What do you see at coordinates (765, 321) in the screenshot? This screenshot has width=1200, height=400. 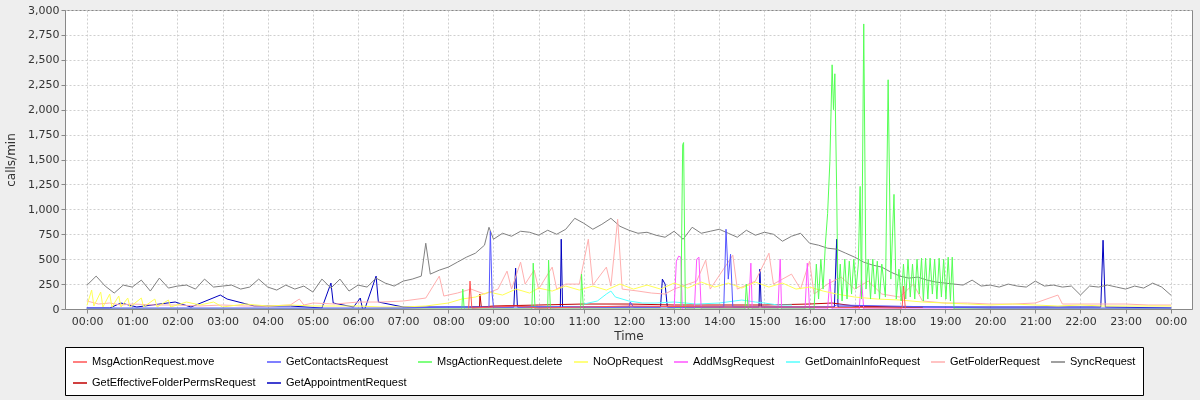 I see `x-tick-label: 15:00` at bounding box center [765, 321].